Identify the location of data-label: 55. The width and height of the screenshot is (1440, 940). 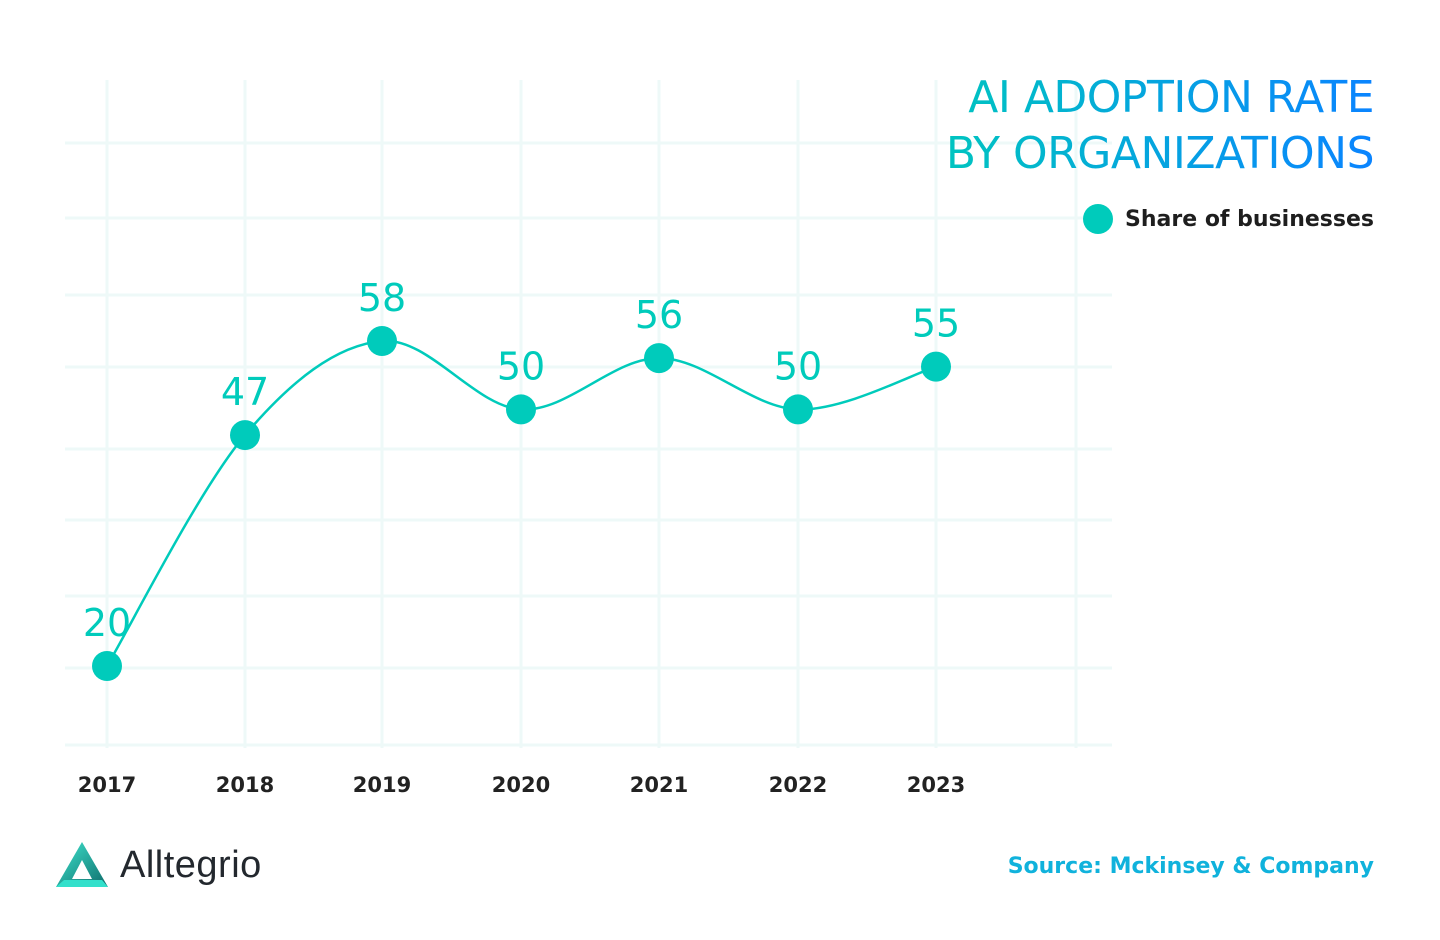
(936, 324).